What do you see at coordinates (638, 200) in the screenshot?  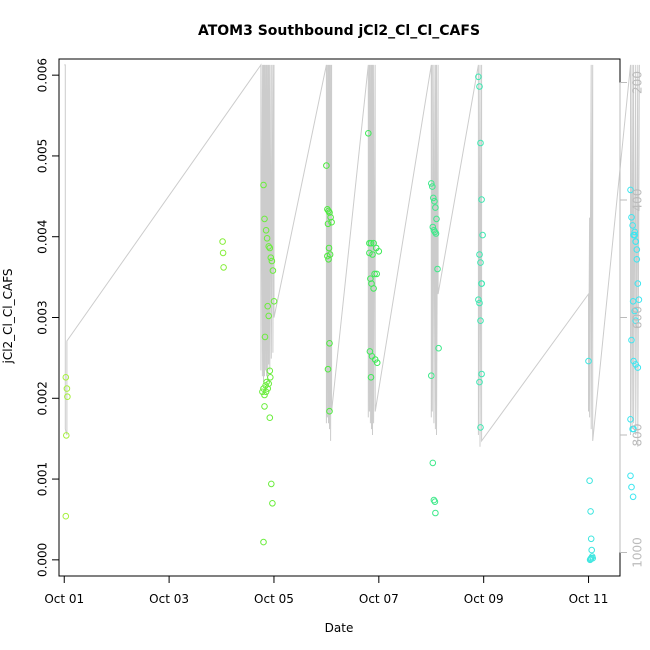 I see `y2-tick-label: 400` at bounding box center [638, 200].